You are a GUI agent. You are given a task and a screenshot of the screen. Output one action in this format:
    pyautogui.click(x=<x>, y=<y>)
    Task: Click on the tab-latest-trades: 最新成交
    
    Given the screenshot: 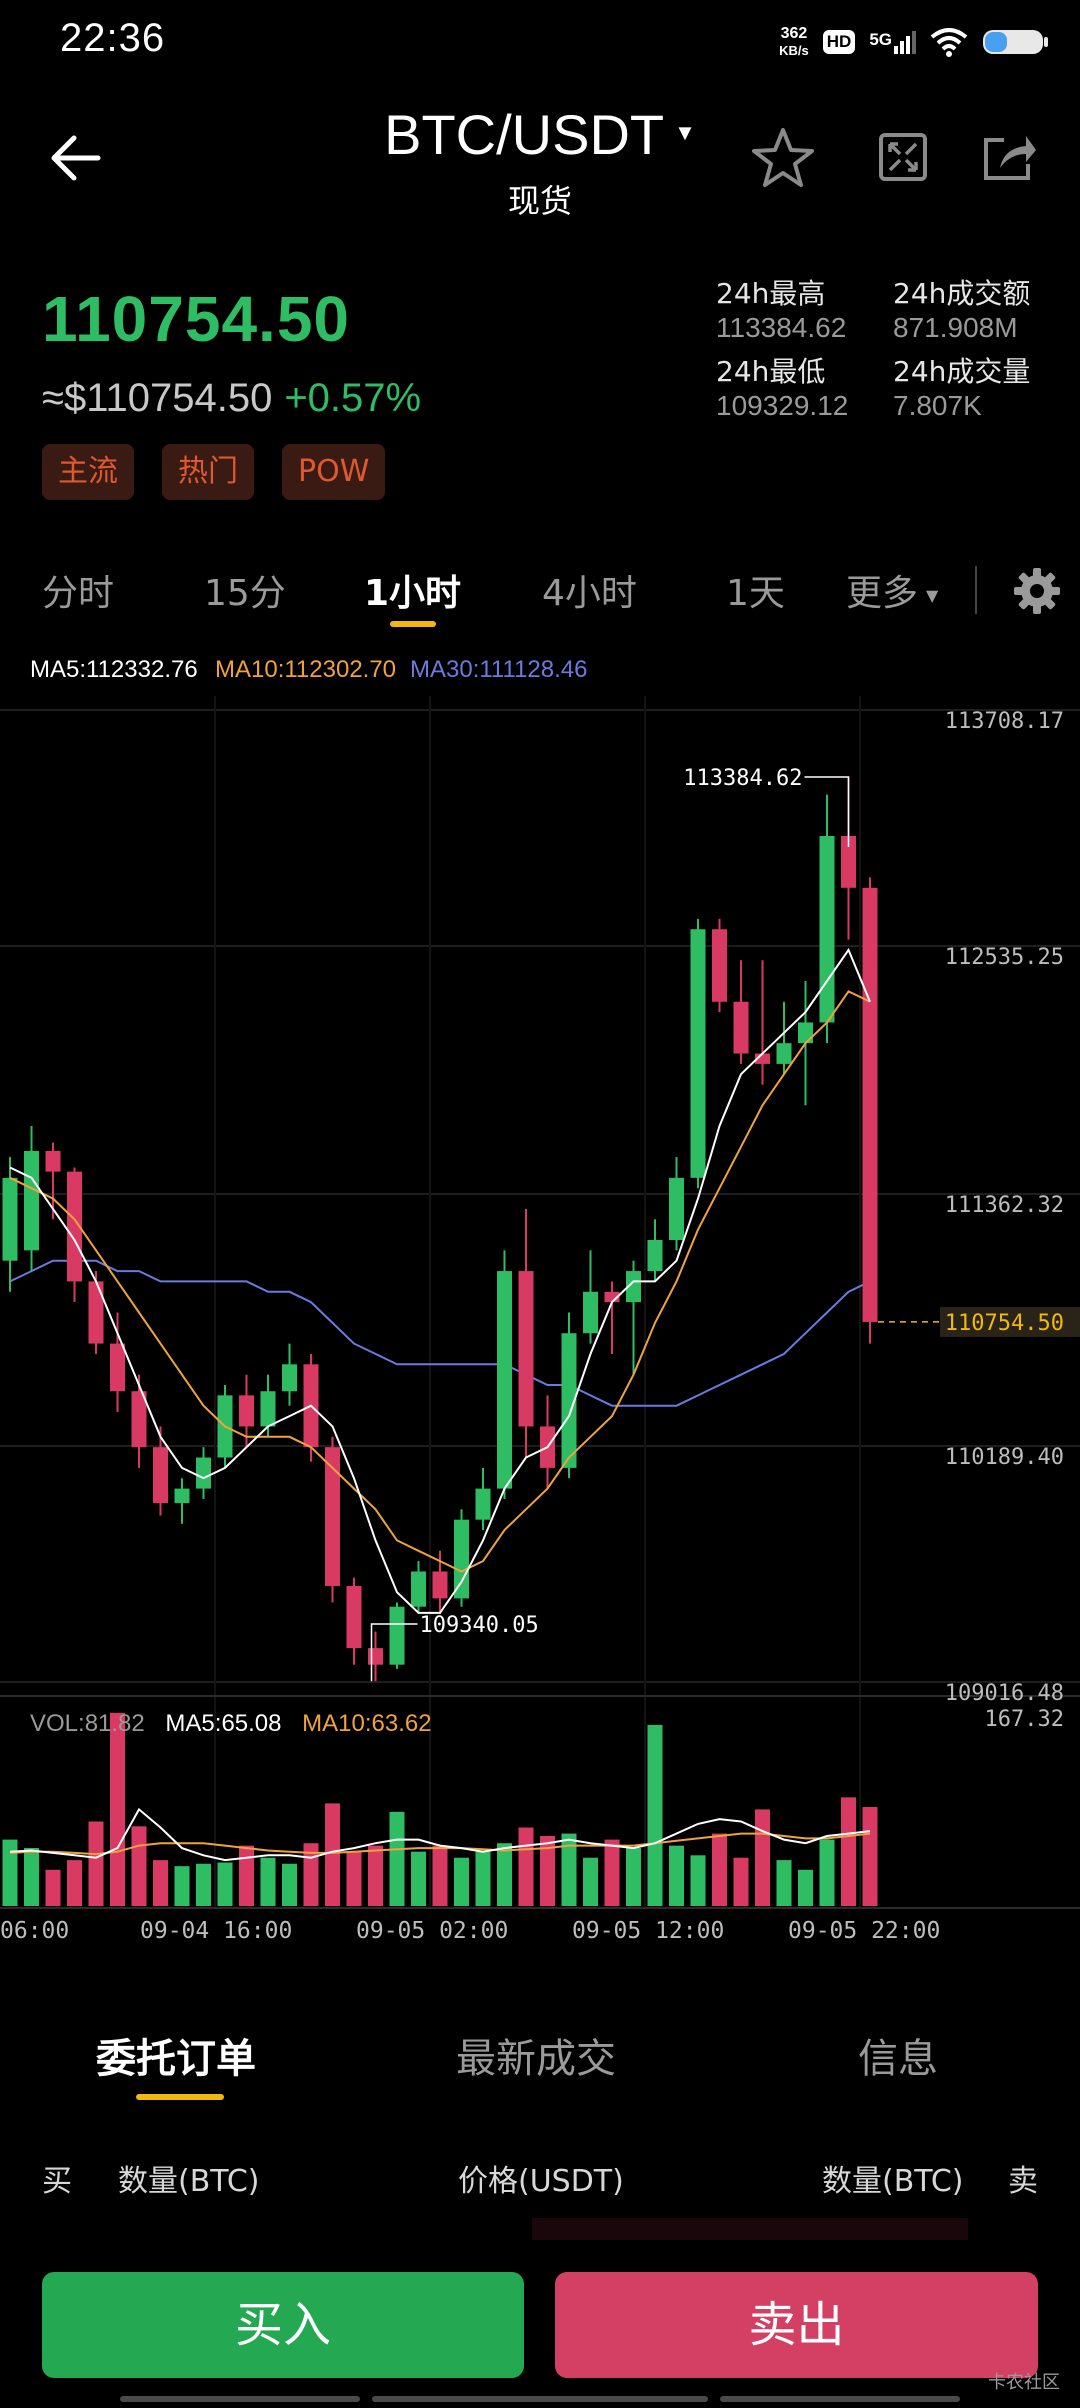 What is the action you would take?
    pyautogui.click(x=536, y=2059)
    